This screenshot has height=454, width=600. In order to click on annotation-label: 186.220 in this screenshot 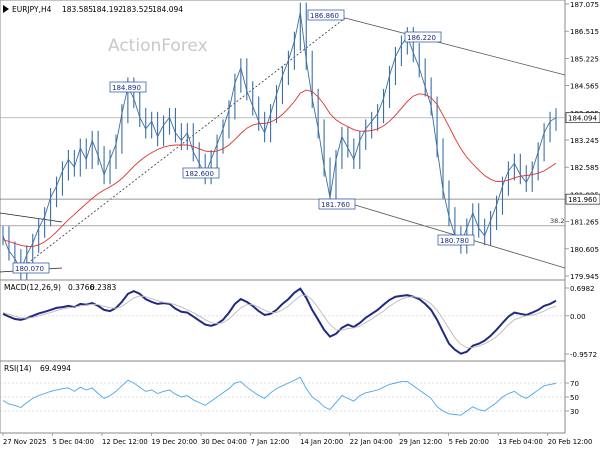, I will do `click(421, 38)`.